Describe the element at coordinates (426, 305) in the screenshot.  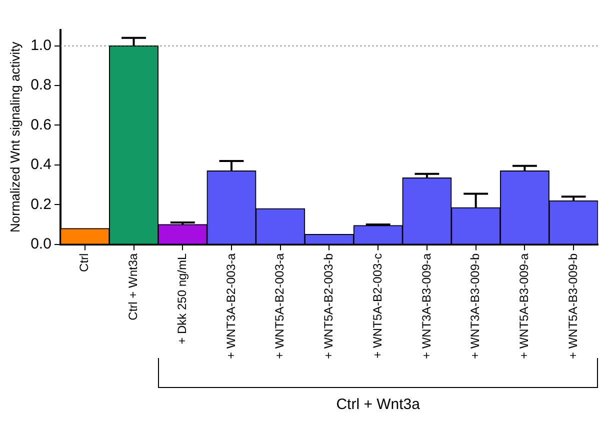
I see `x-tick-label: + WNT3A-B3-009-a` at that location.